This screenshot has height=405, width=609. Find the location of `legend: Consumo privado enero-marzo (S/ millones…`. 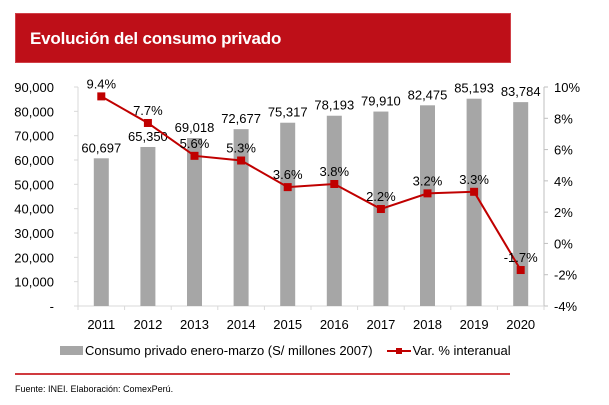

legend: Consumo privado enero-marzo (S/ millones… is located at coordinates (285, 350).